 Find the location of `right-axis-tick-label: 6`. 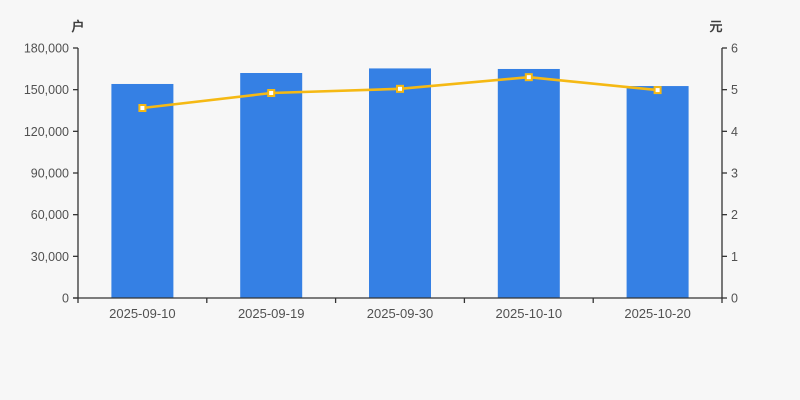

right-axis-tick-label: 6 is located at coordinates (734, 49).